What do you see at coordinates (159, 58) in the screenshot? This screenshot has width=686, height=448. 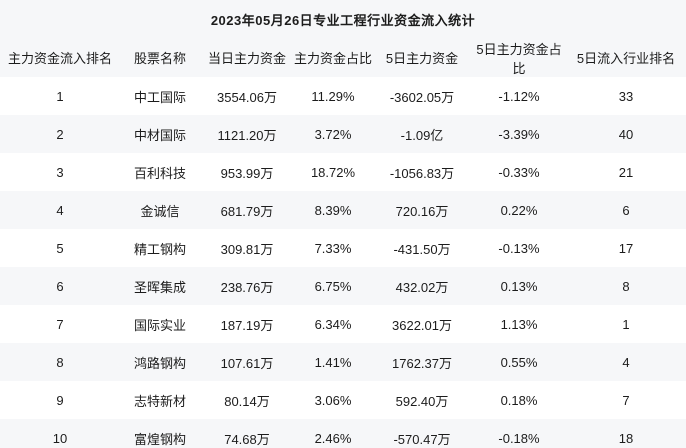 I see `column-header-stock-name: 股票名称` at bounding box center [159, 58].